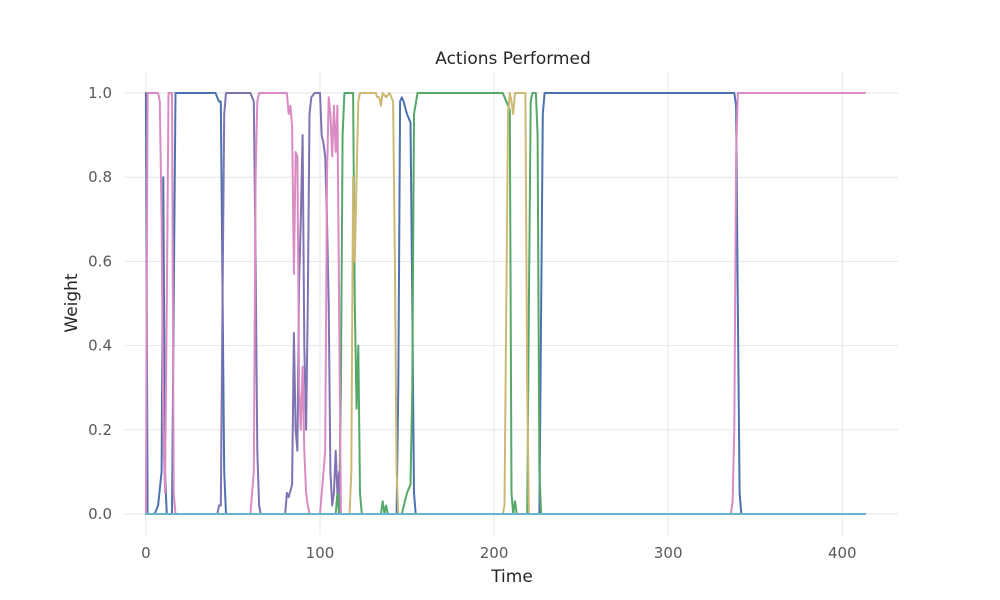 Image resolution: width=1000 pixels, height=600 pixels. I want to click on y-tick-label: 1.0, so click(100, 93).